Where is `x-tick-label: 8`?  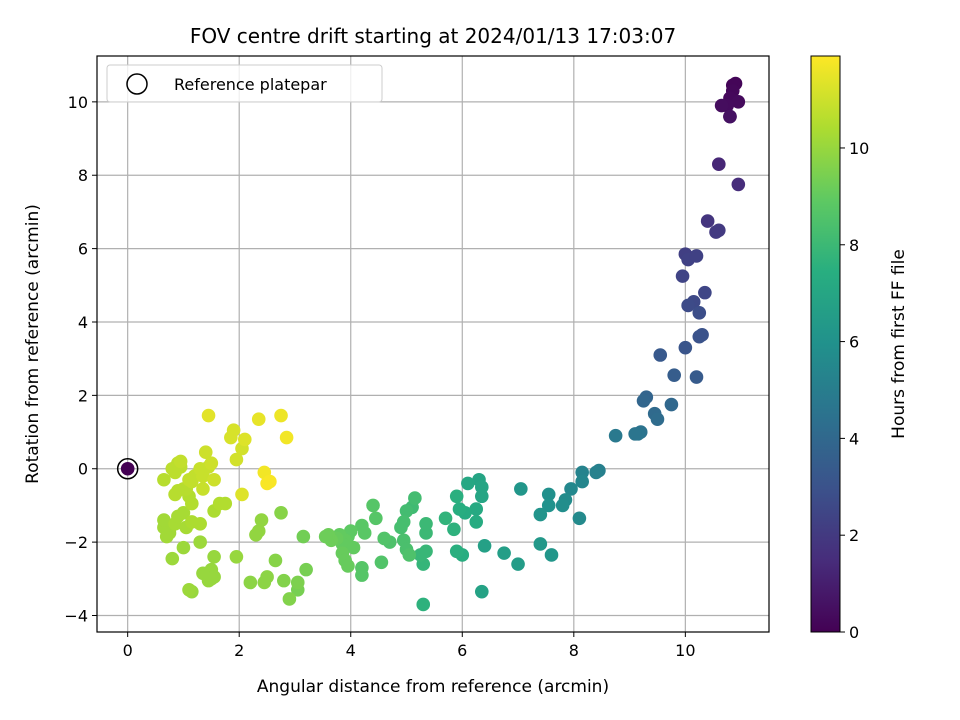
x-tick-label: 8 is located at coordinates (574, 650).